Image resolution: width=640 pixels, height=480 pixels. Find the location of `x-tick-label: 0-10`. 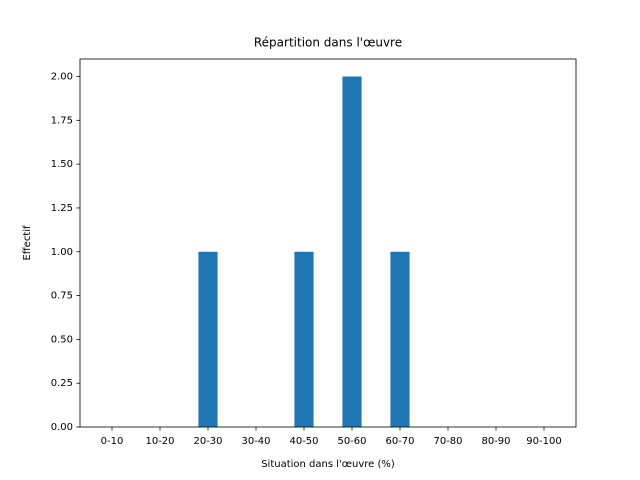

x-tick-label: 0-10 is located at coordinates (112, 441).